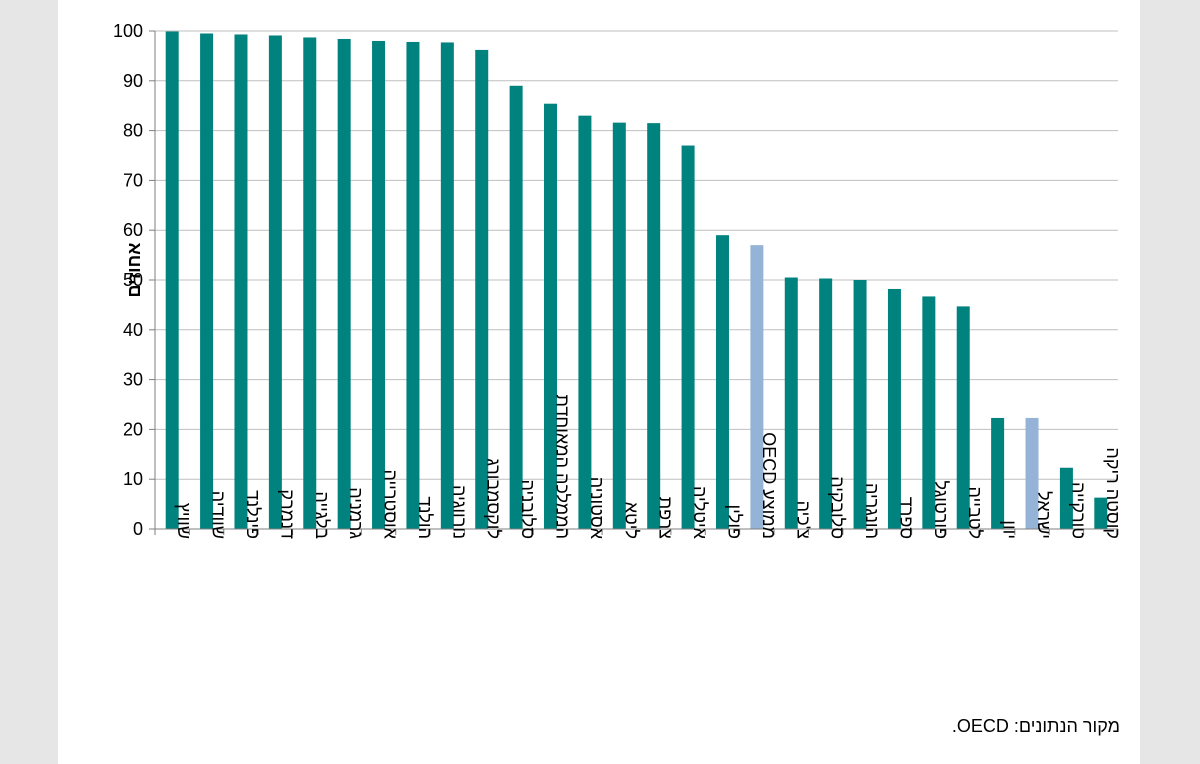  I want to click on y-tick-label: 40, so click(133, 330).